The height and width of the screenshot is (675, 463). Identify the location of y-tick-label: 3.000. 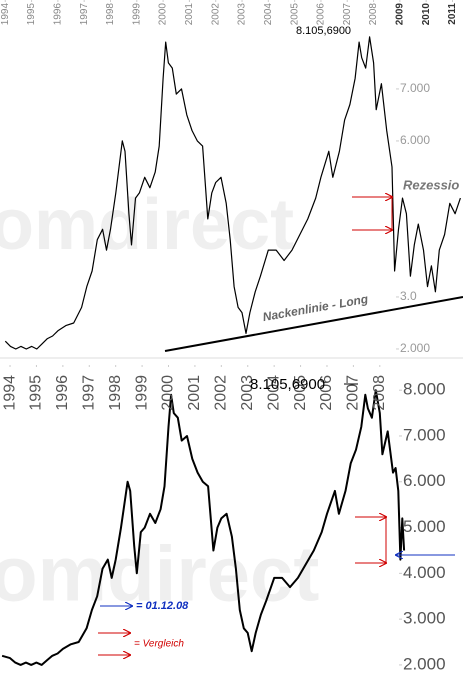
(424, 618).